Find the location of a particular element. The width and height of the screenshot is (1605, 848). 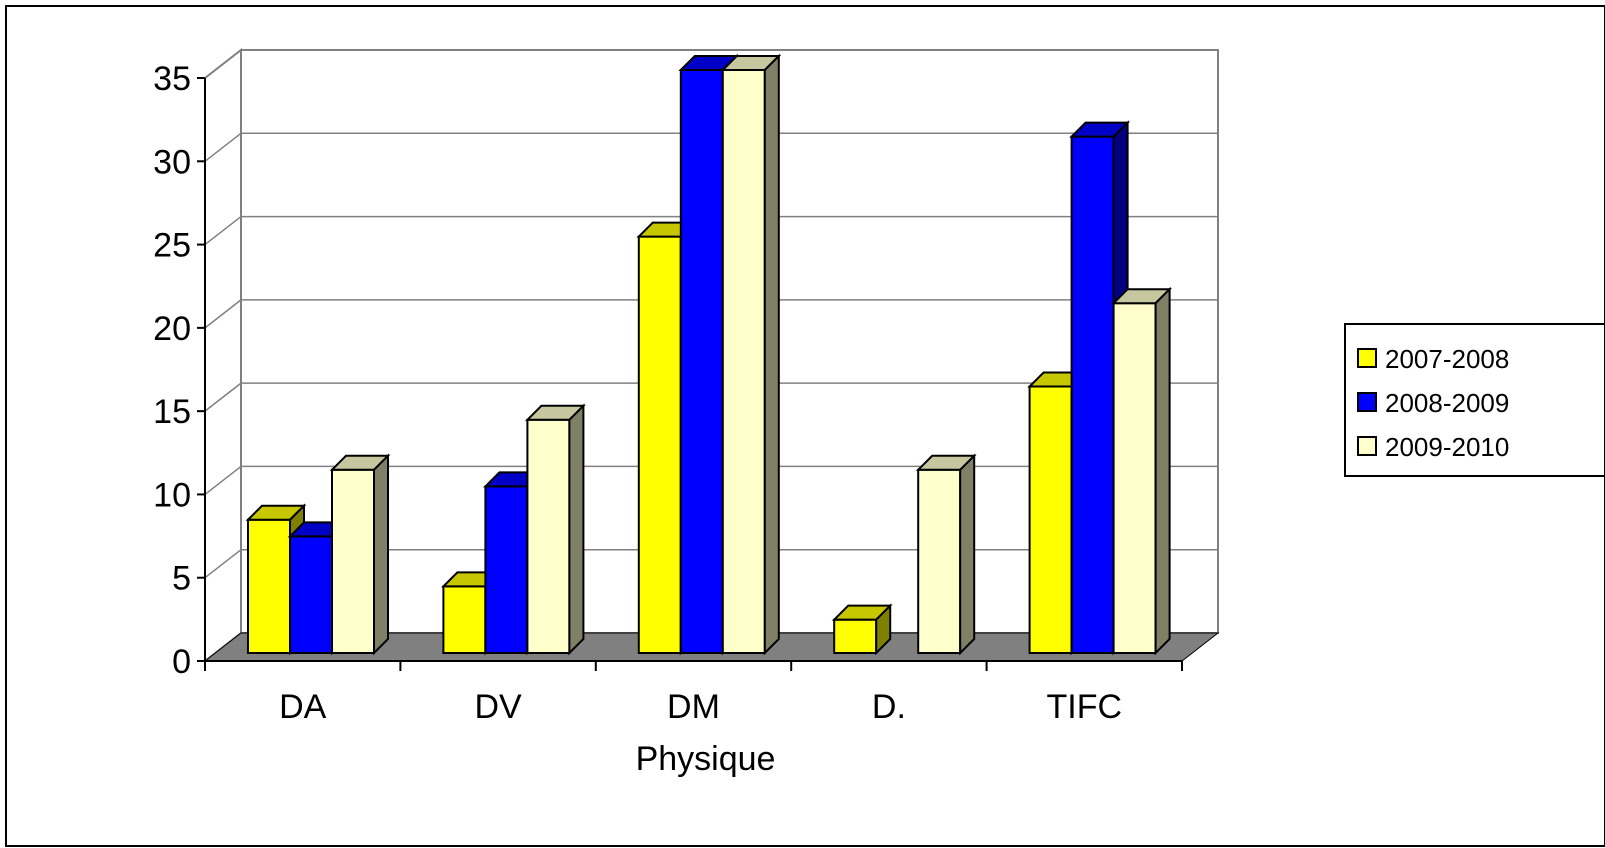

side-wall is located at coordinates (223, 355).